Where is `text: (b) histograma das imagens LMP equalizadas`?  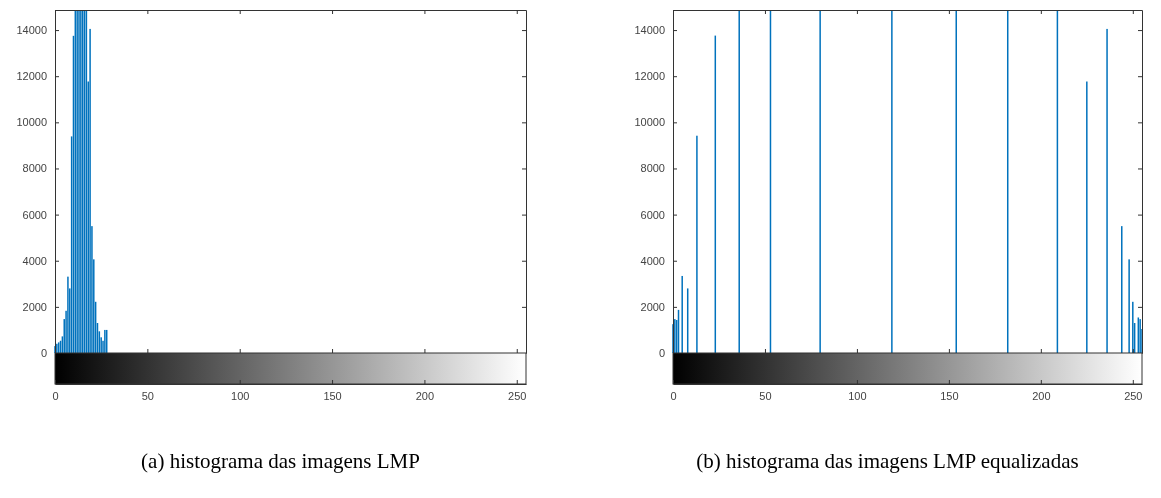 text: (b) histograma das imagens LMP equalizadas is located at coordinates (887, 461).